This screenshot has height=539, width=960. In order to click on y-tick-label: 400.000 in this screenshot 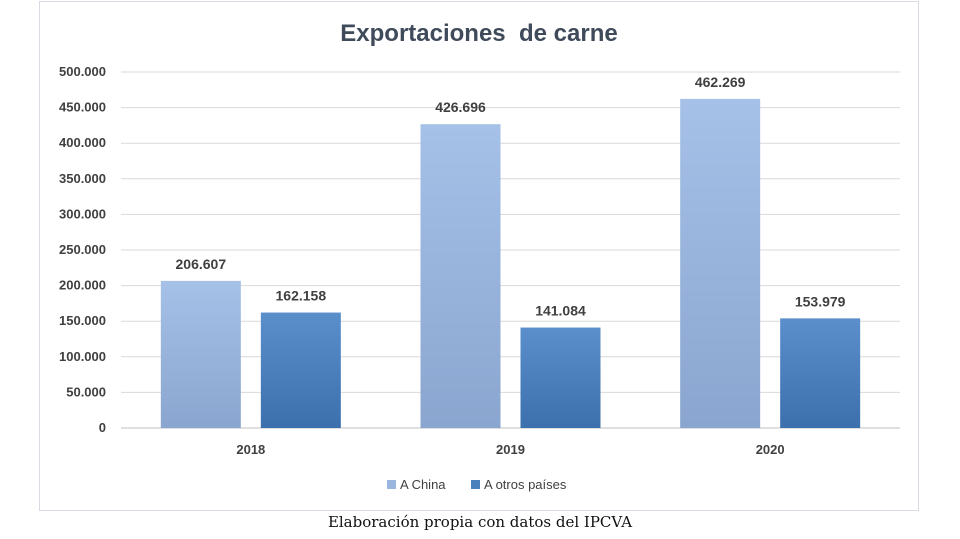, I will do `click(82, 142)`.